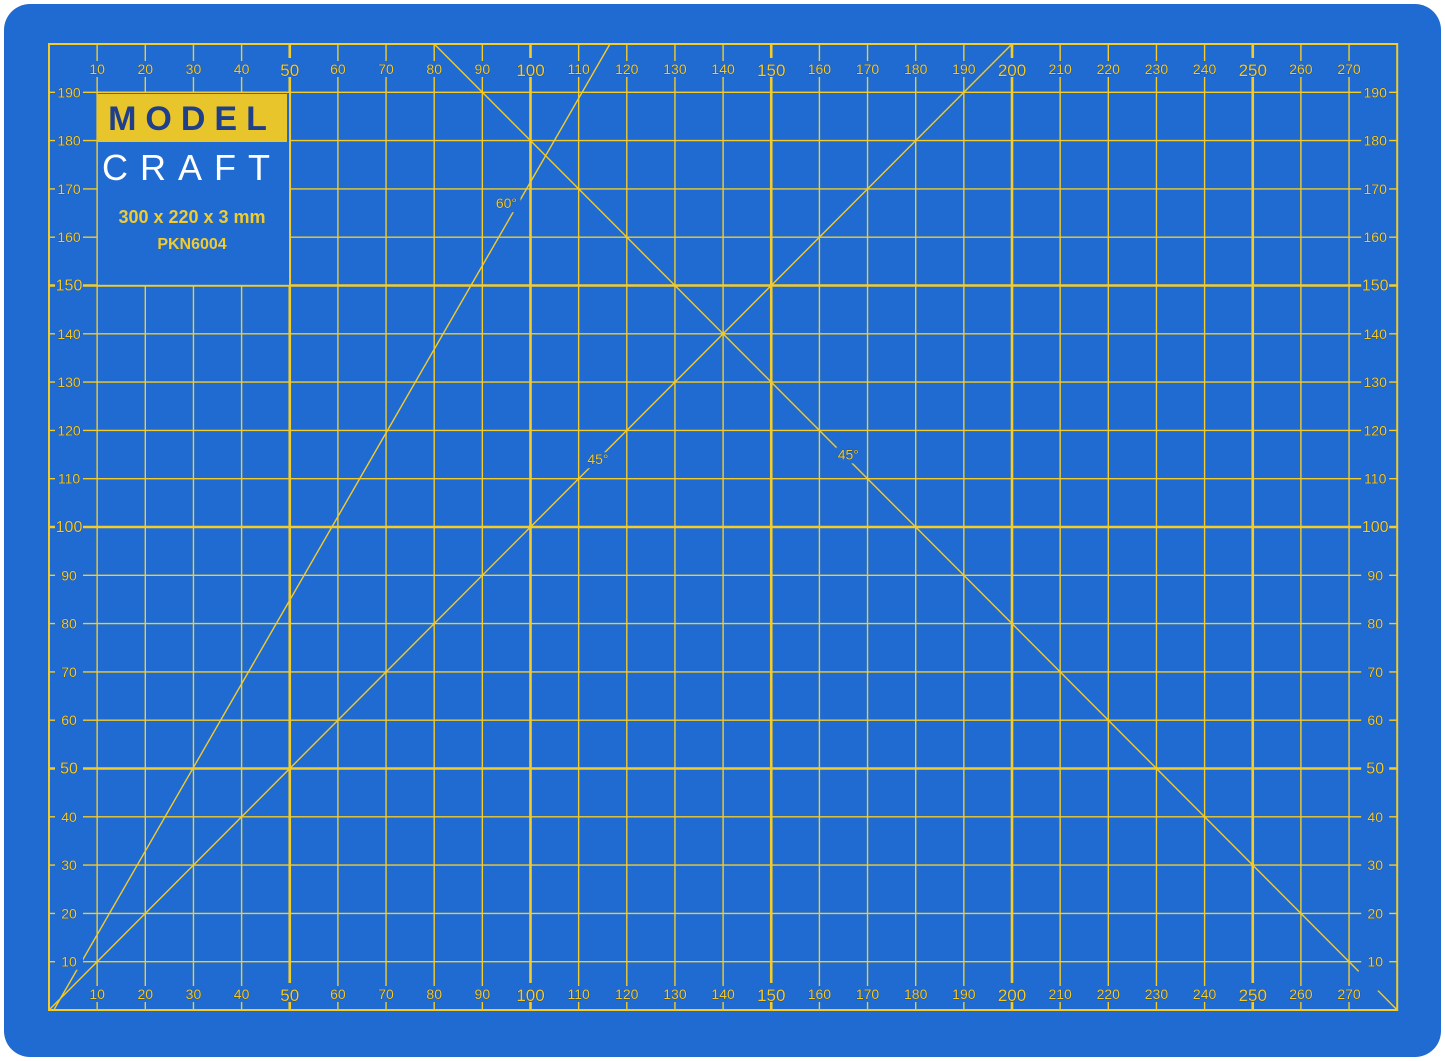 This screenshot has width=1445, height=1061. What do you see at coordinates (1375, 575) in the screenshot?
I see `y-tick-label-right: 90` at bounding box center [1375, 575].